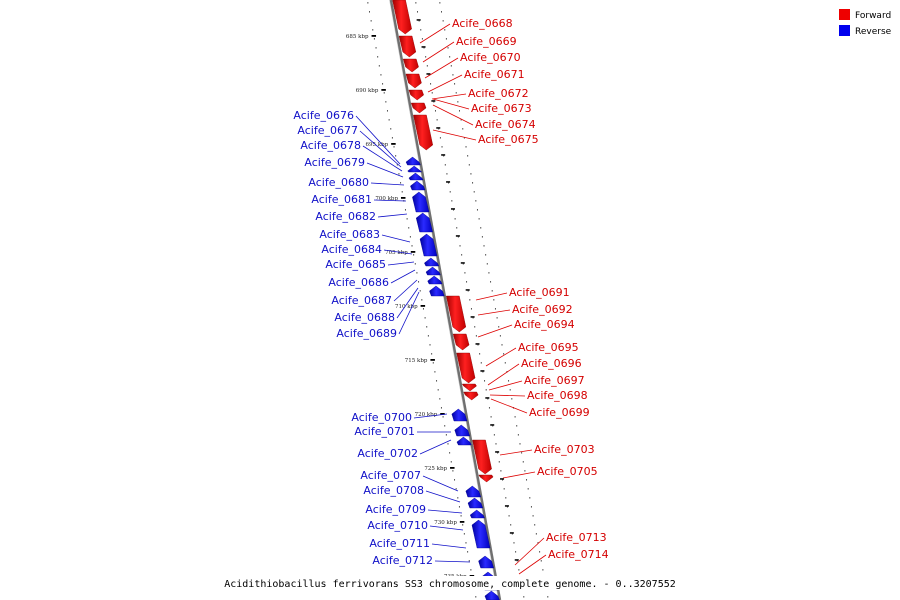 This screenshot has height=600, width=900. Describe the element at coordinates (559, 412) in the screenshot. I see `forward-gene-label: Acife_0699` at that location.